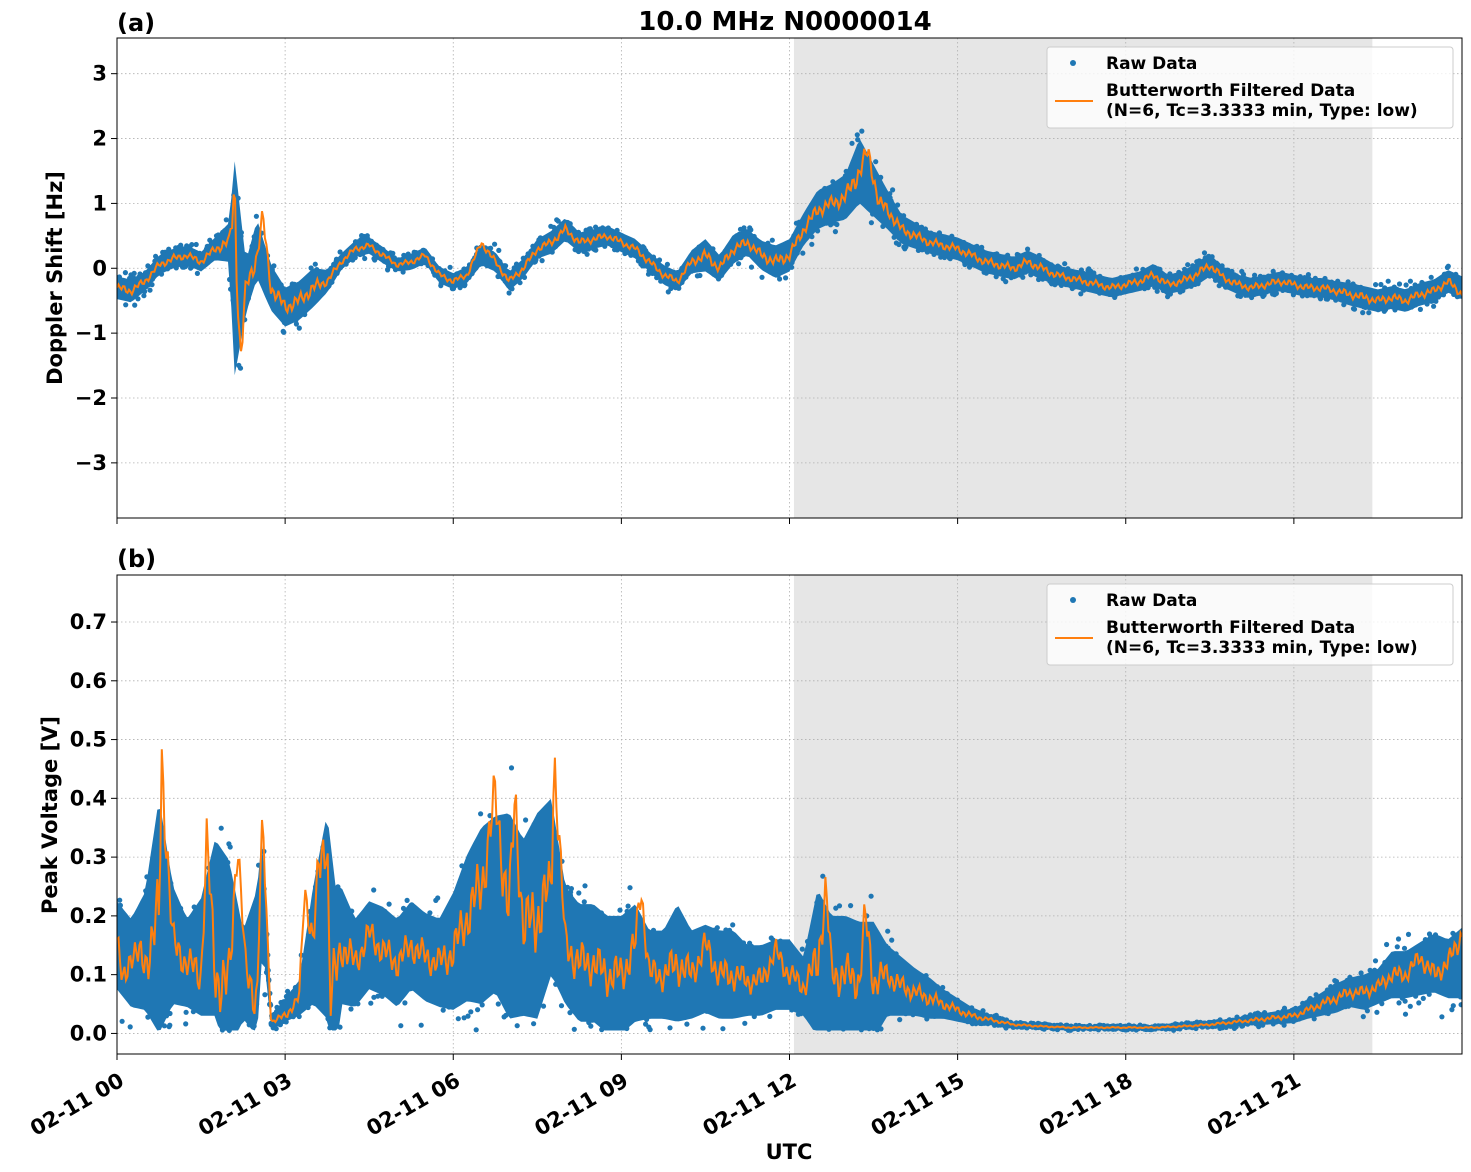  What do you see at coordinates (99, 268) in the screenshot?
I see `y-tick-label: 0` at bounding box center [99, 268].